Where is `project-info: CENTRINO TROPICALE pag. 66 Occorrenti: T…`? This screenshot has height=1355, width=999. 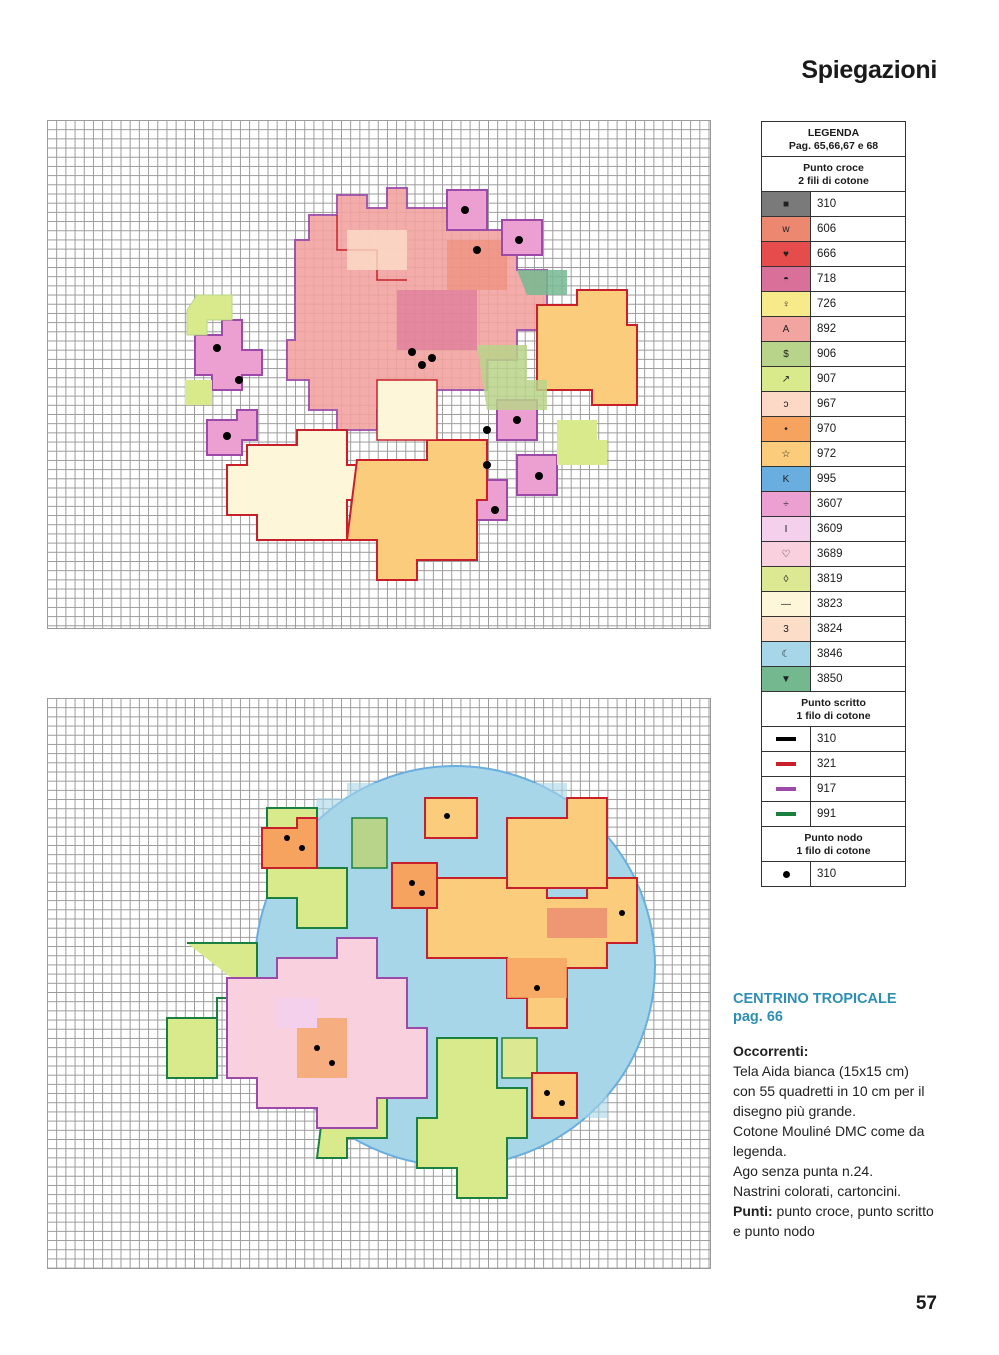
project-info: CENTRINO TROPICALE pag. 66 Occorrenti: T… is located at coordinates (840, 1115).